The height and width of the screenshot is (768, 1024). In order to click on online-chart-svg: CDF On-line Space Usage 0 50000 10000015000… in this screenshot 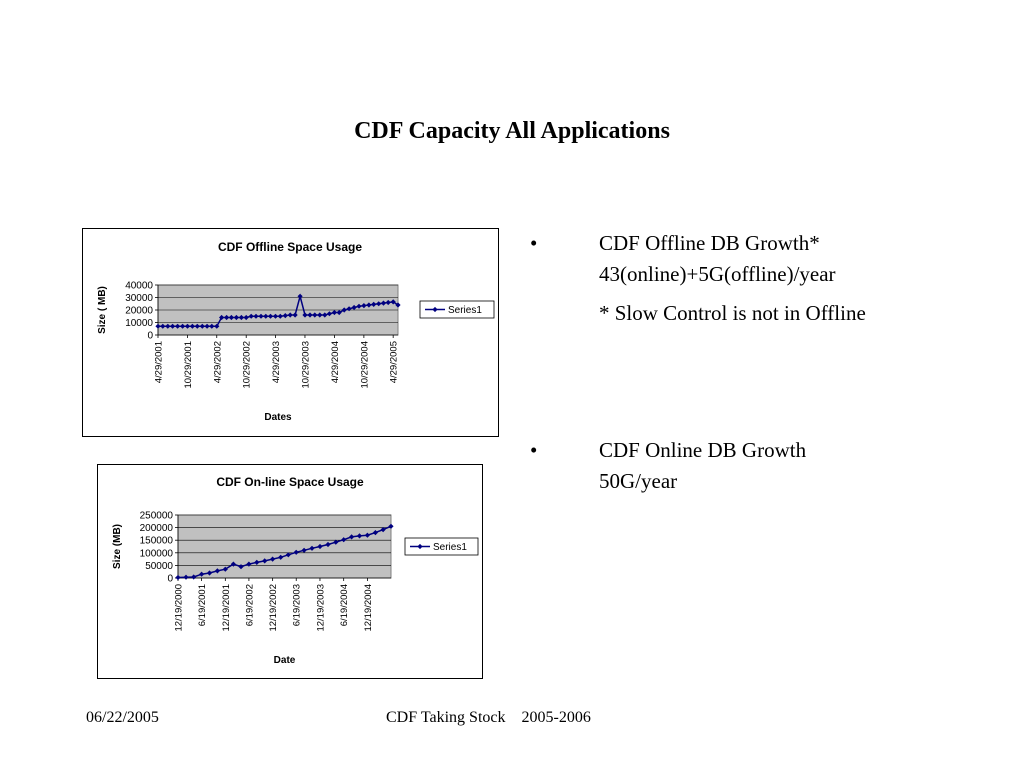, I will do `click(295, 570)`.